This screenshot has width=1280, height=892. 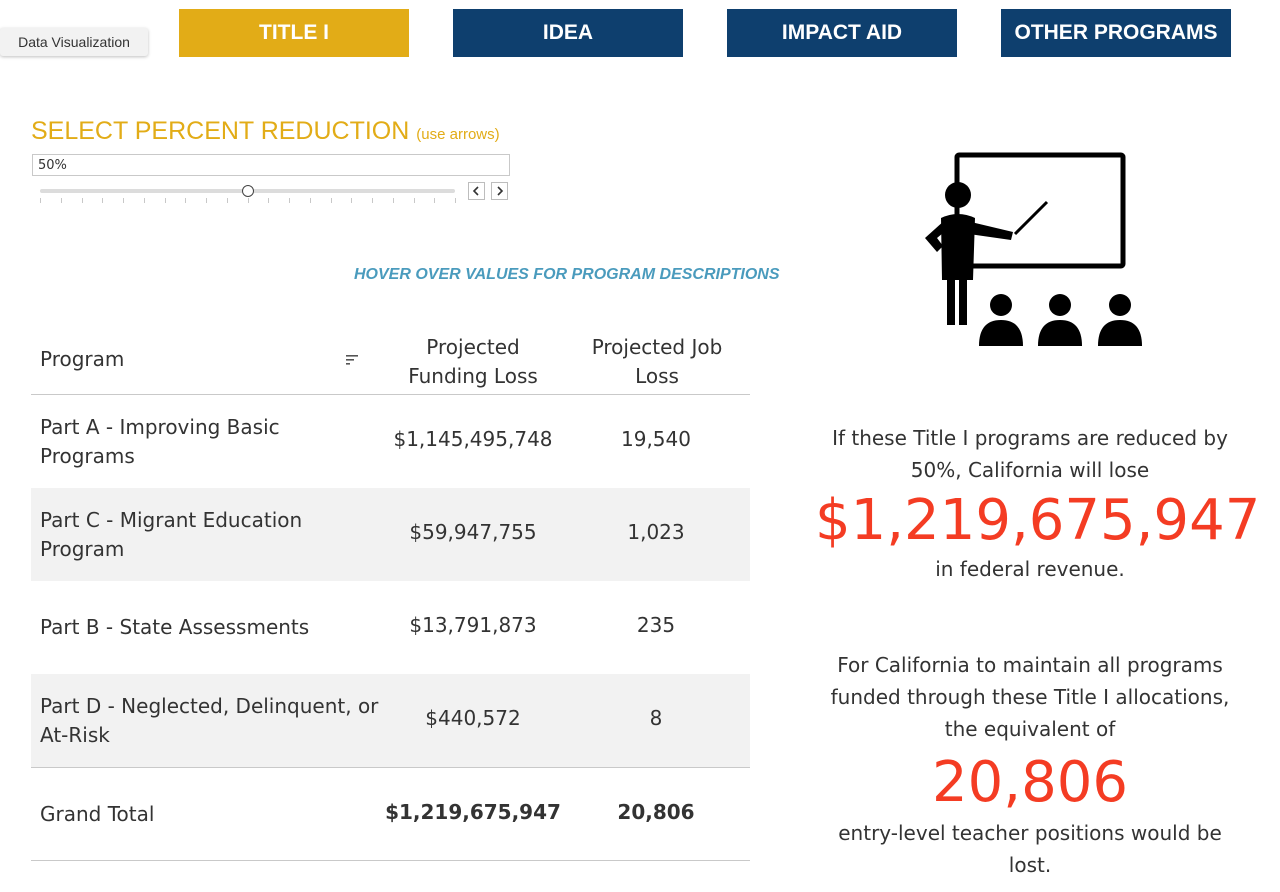 What do you see at coordinates (390, 767) in the screenshot?
I see `total-divider` at bounding box center [390, 767].